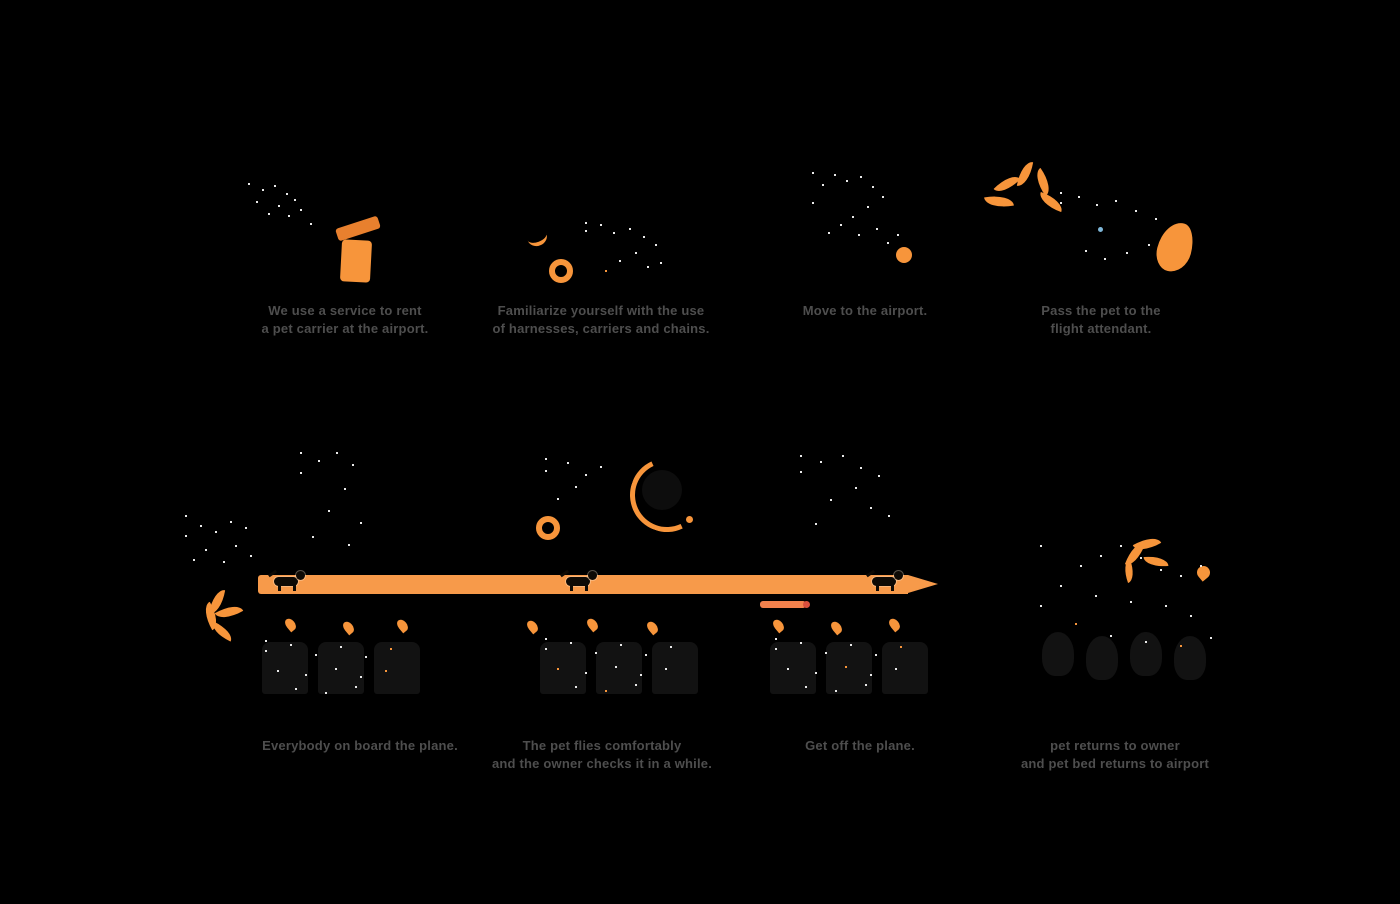  Describe the element at coordinates (662, 490) in the screenshot. I see `window-inner-shadow` at that location.